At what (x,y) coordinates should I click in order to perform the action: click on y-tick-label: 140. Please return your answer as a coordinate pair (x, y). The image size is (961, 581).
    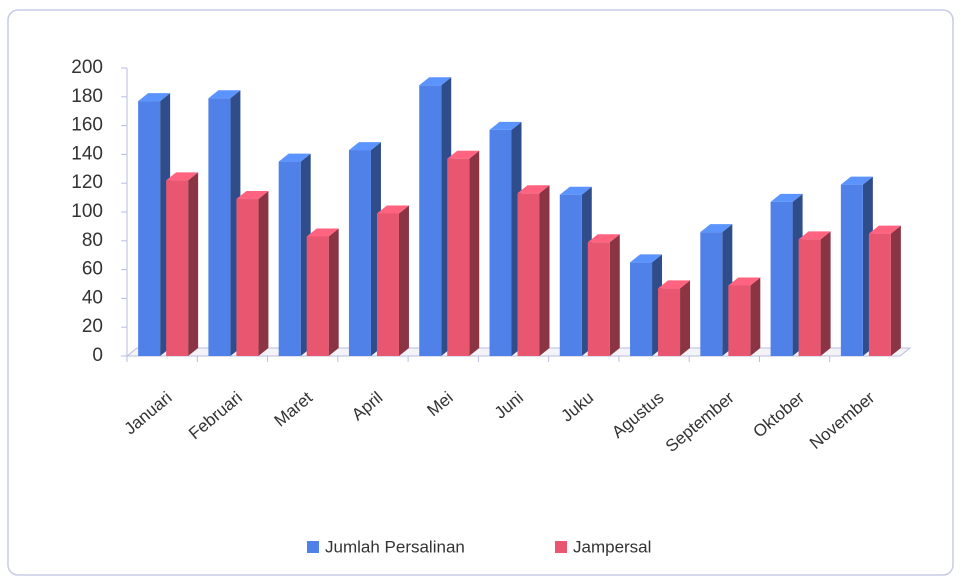
    Looking at the image, I should click on (87, 153).